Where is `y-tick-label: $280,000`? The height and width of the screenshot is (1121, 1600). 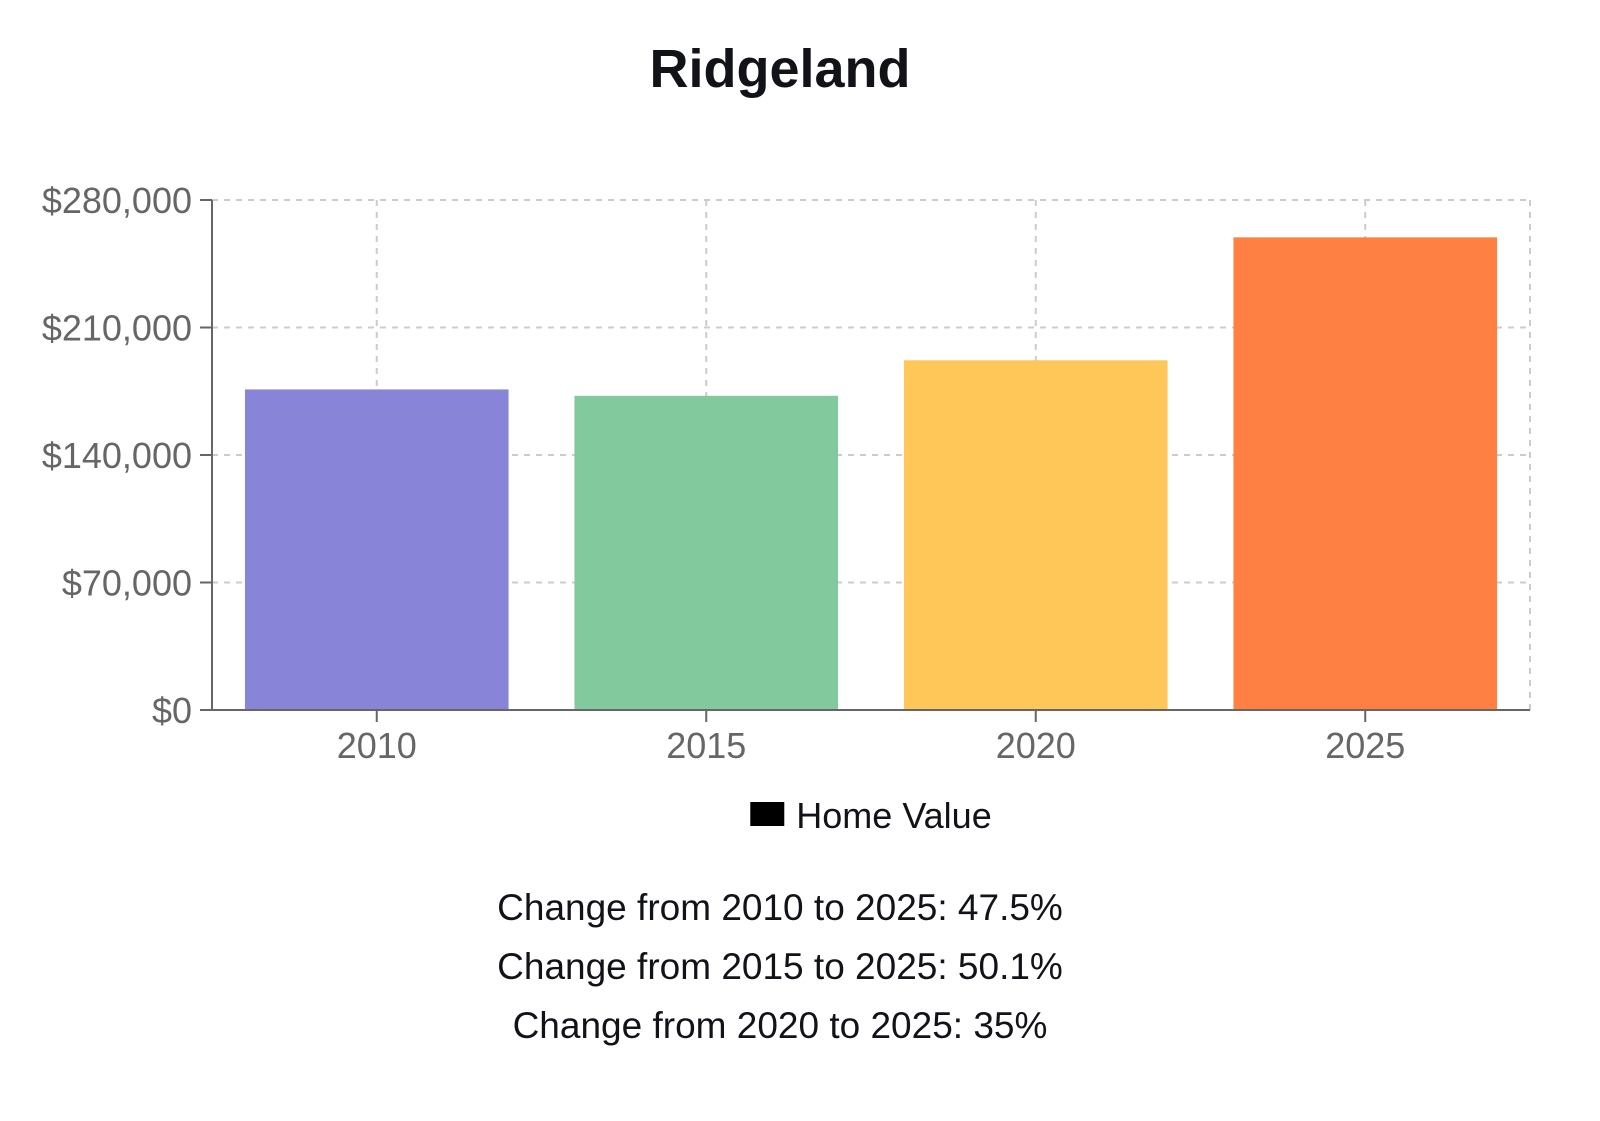 y-tick-label: $280,000 is located at coordinates (117, 200).